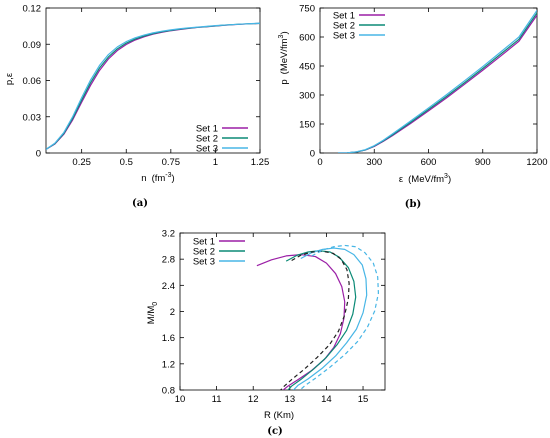  What do you see at coordinates (204, 252) in the screenshot?
I see `chart-c-legend-label: Set 2` at bounding box center [204, 252].